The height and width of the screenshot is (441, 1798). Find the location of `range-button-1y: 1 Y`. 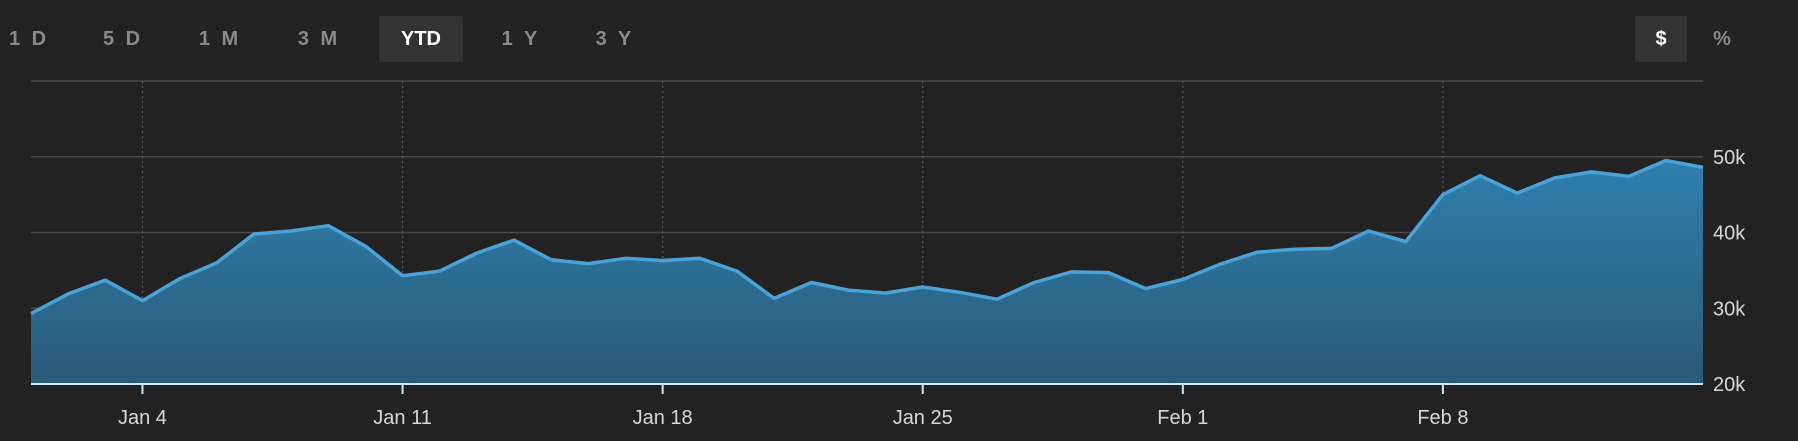

range-button-1y: 1 Y is located at coordinates (521, 39).